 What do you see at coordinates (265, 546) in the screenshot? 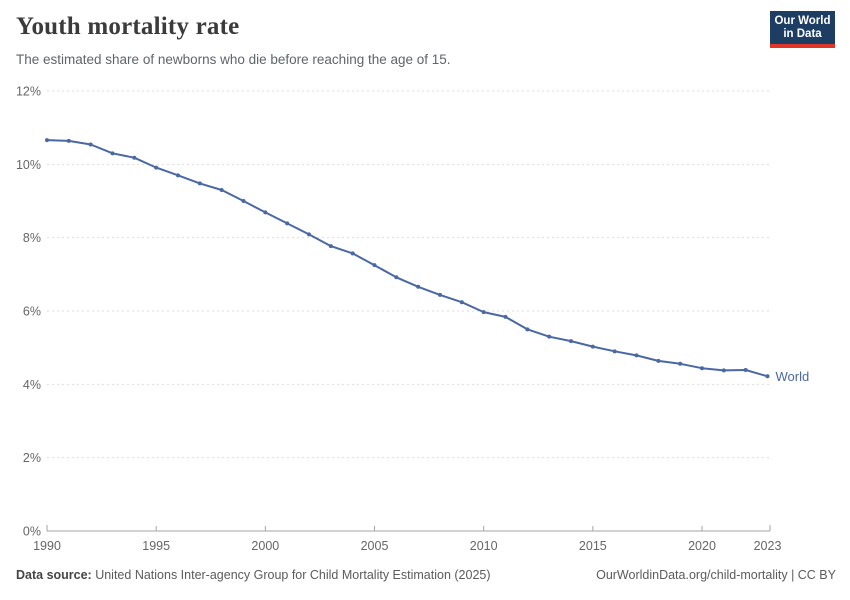
I see `x-axis-tick-label: 2000` at bounding box center [265, 546].